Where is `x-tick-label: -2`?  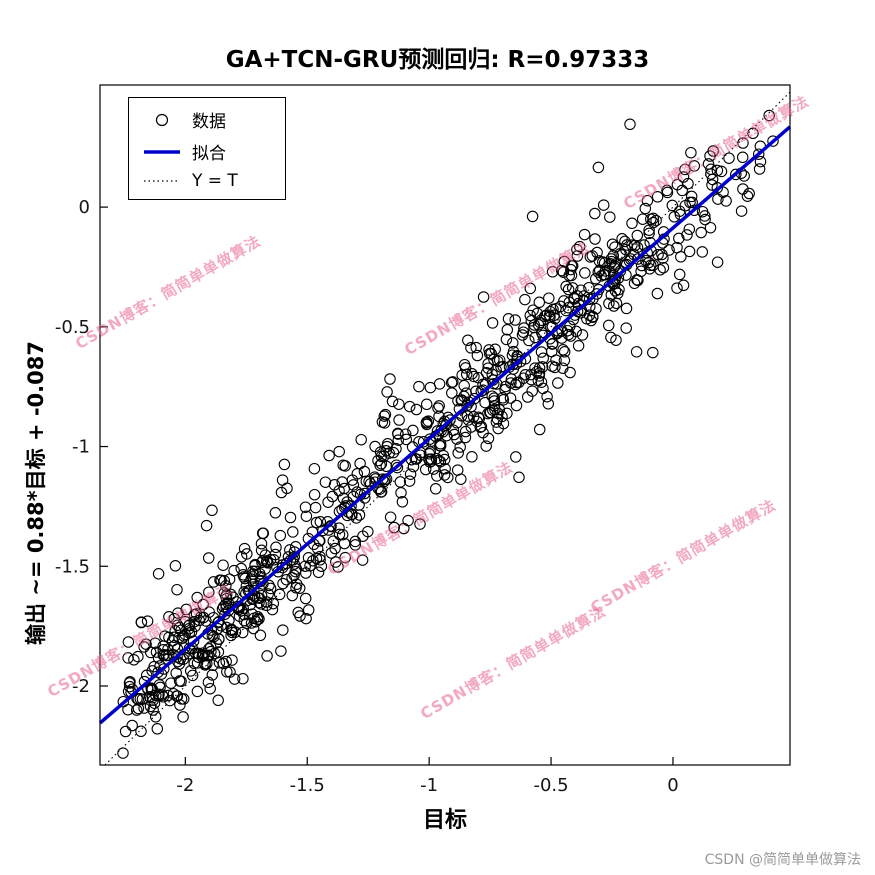
x-tick-label: -2 is located at coordinates (185, 785).